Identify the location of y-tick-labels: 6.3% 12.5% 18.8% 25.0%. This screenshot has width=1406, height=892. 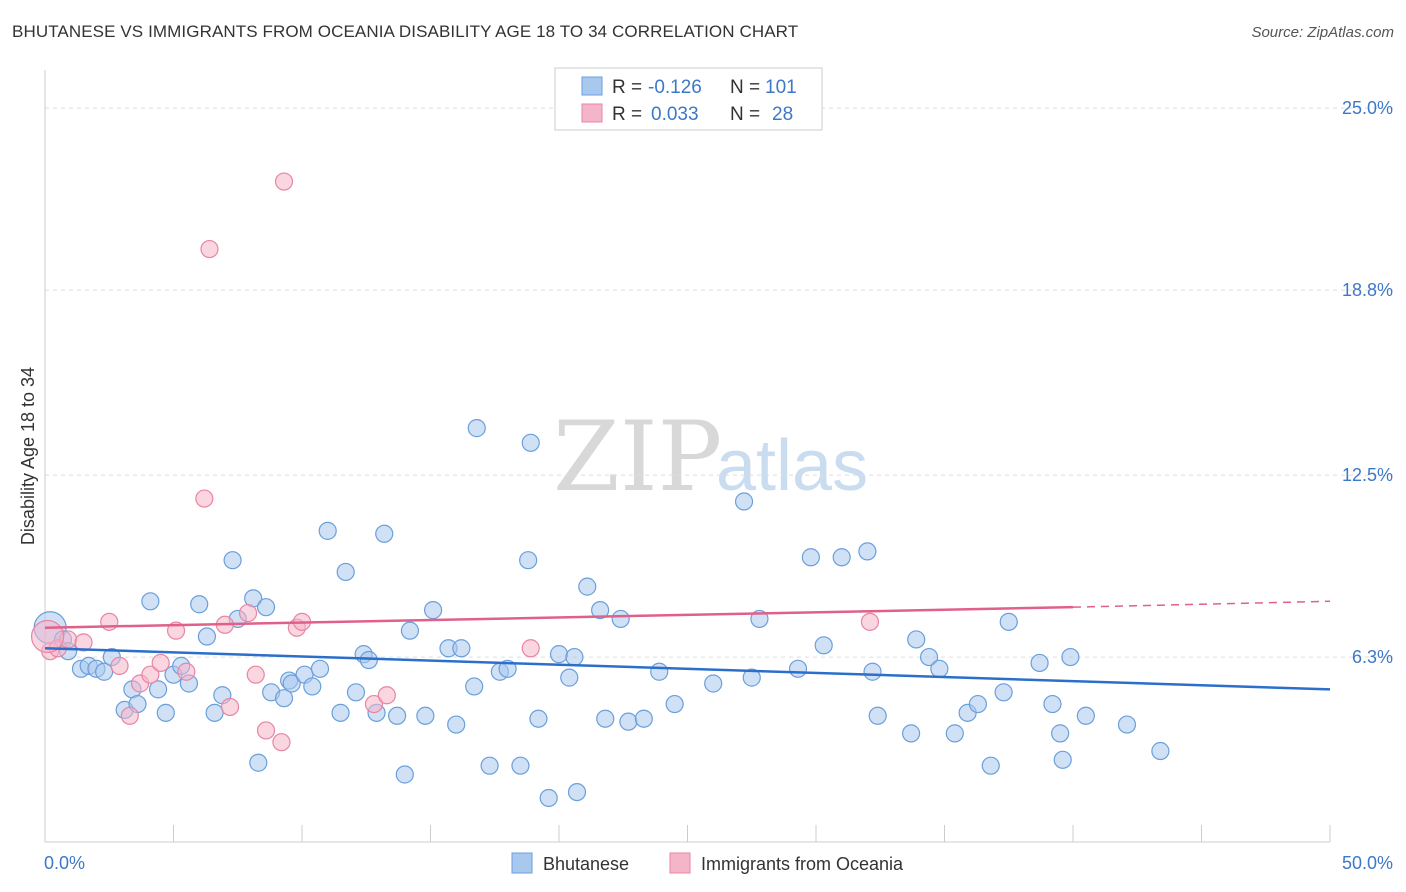
(1367, 382).